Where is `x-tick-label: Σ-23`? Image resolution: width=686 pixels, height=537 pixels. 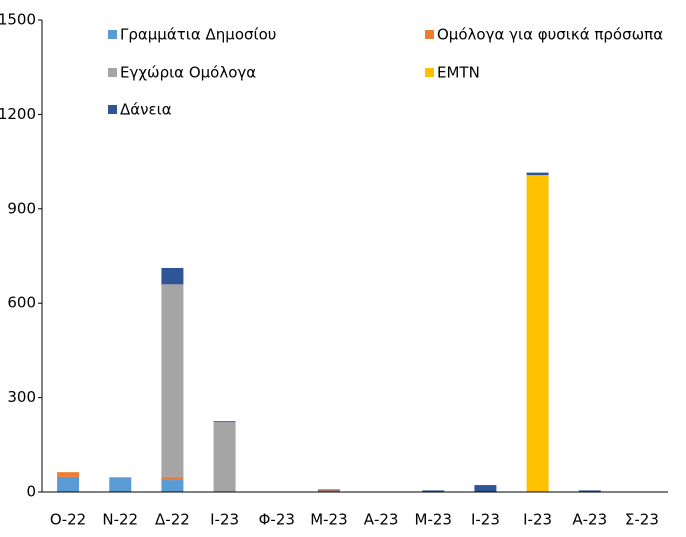 x-tick-label: Σ-23 is located at coordinates (642, 520).